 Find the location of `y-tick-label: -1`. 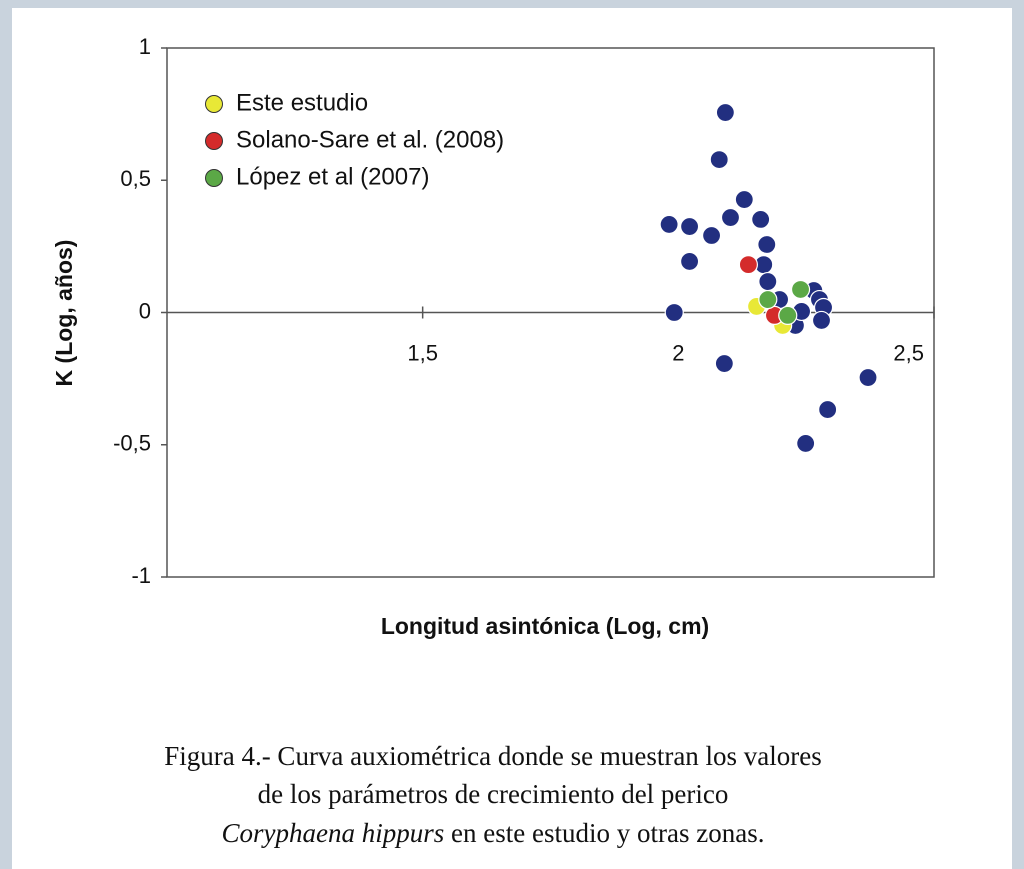

y-tick-label: -1 is located at coordinates (141, 575).